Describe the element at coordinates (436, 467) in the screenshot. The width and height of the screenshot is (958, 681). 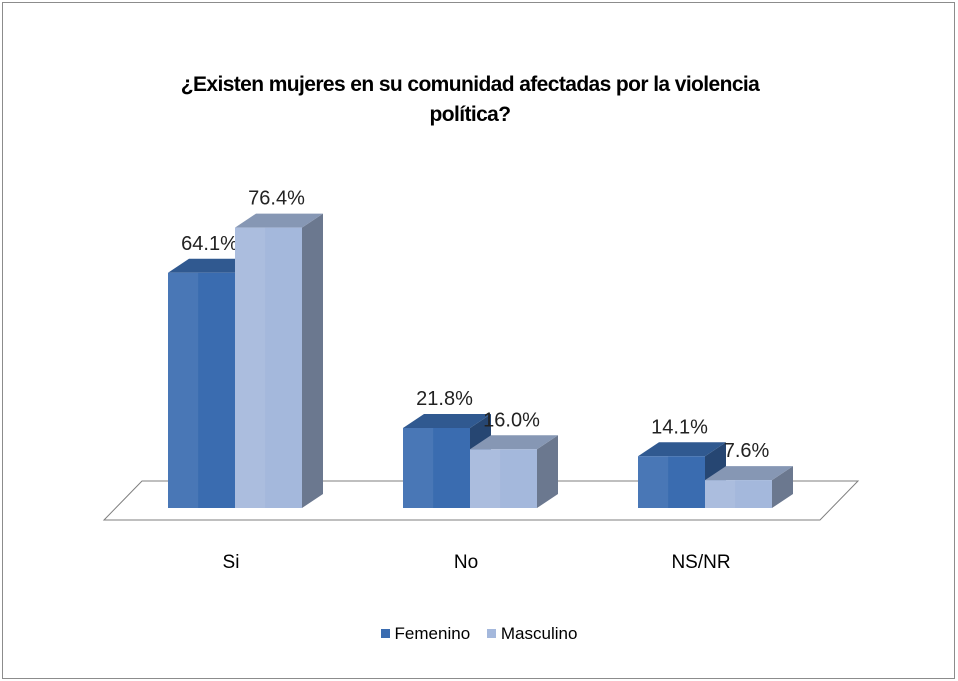
I see `bar-femenino-no` at that location.